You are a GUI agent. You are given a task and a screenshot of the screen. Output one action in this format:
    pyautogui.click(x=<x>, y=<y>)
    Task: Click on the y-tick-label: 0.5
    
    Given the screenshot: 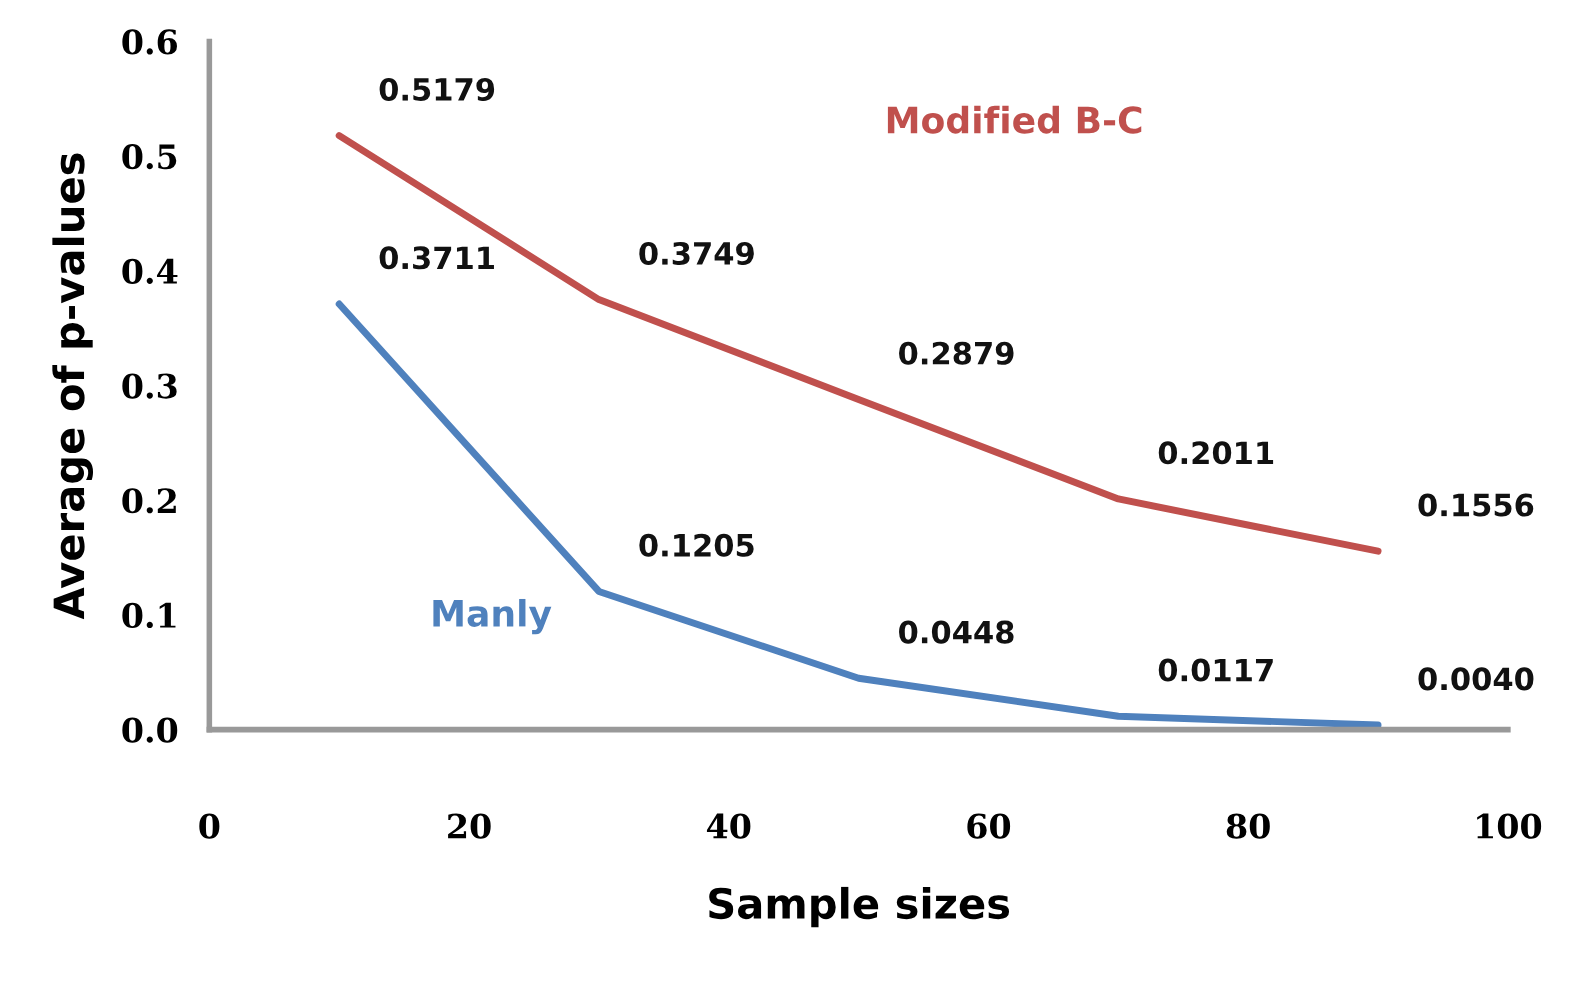 What is the action you would take?
    pyautogui.click(x=149, y=157)
    